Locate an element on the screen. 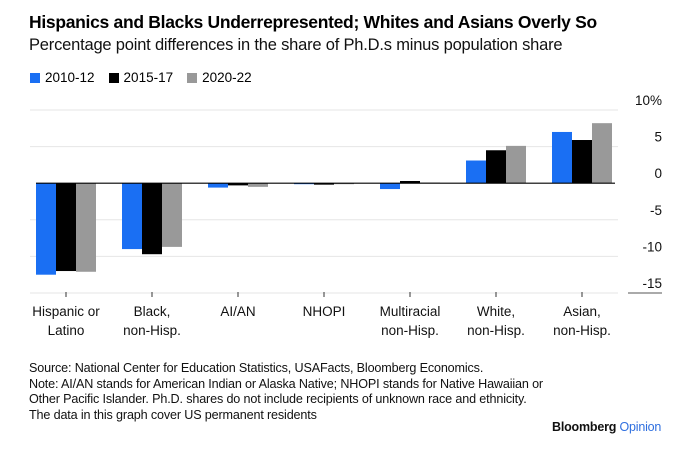 The height and width of the screenshot is (461, 685). x-tick-label: Multiracial is located at coordinates (410, 311).